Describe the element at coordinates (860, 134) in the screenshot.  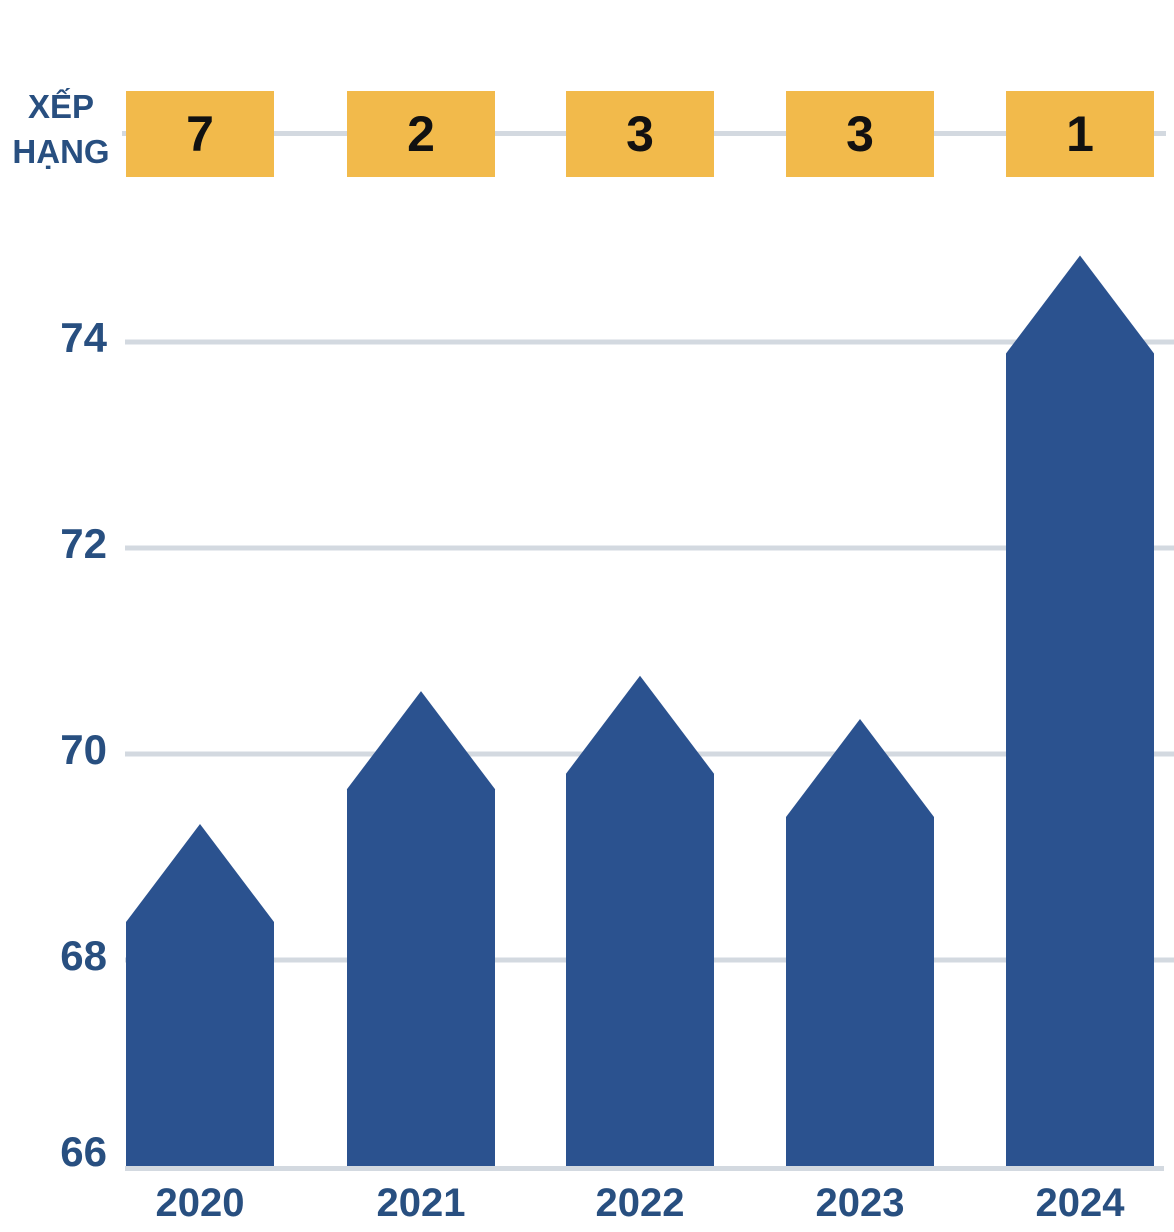
I see `rank-box-2023: 3` at that location.